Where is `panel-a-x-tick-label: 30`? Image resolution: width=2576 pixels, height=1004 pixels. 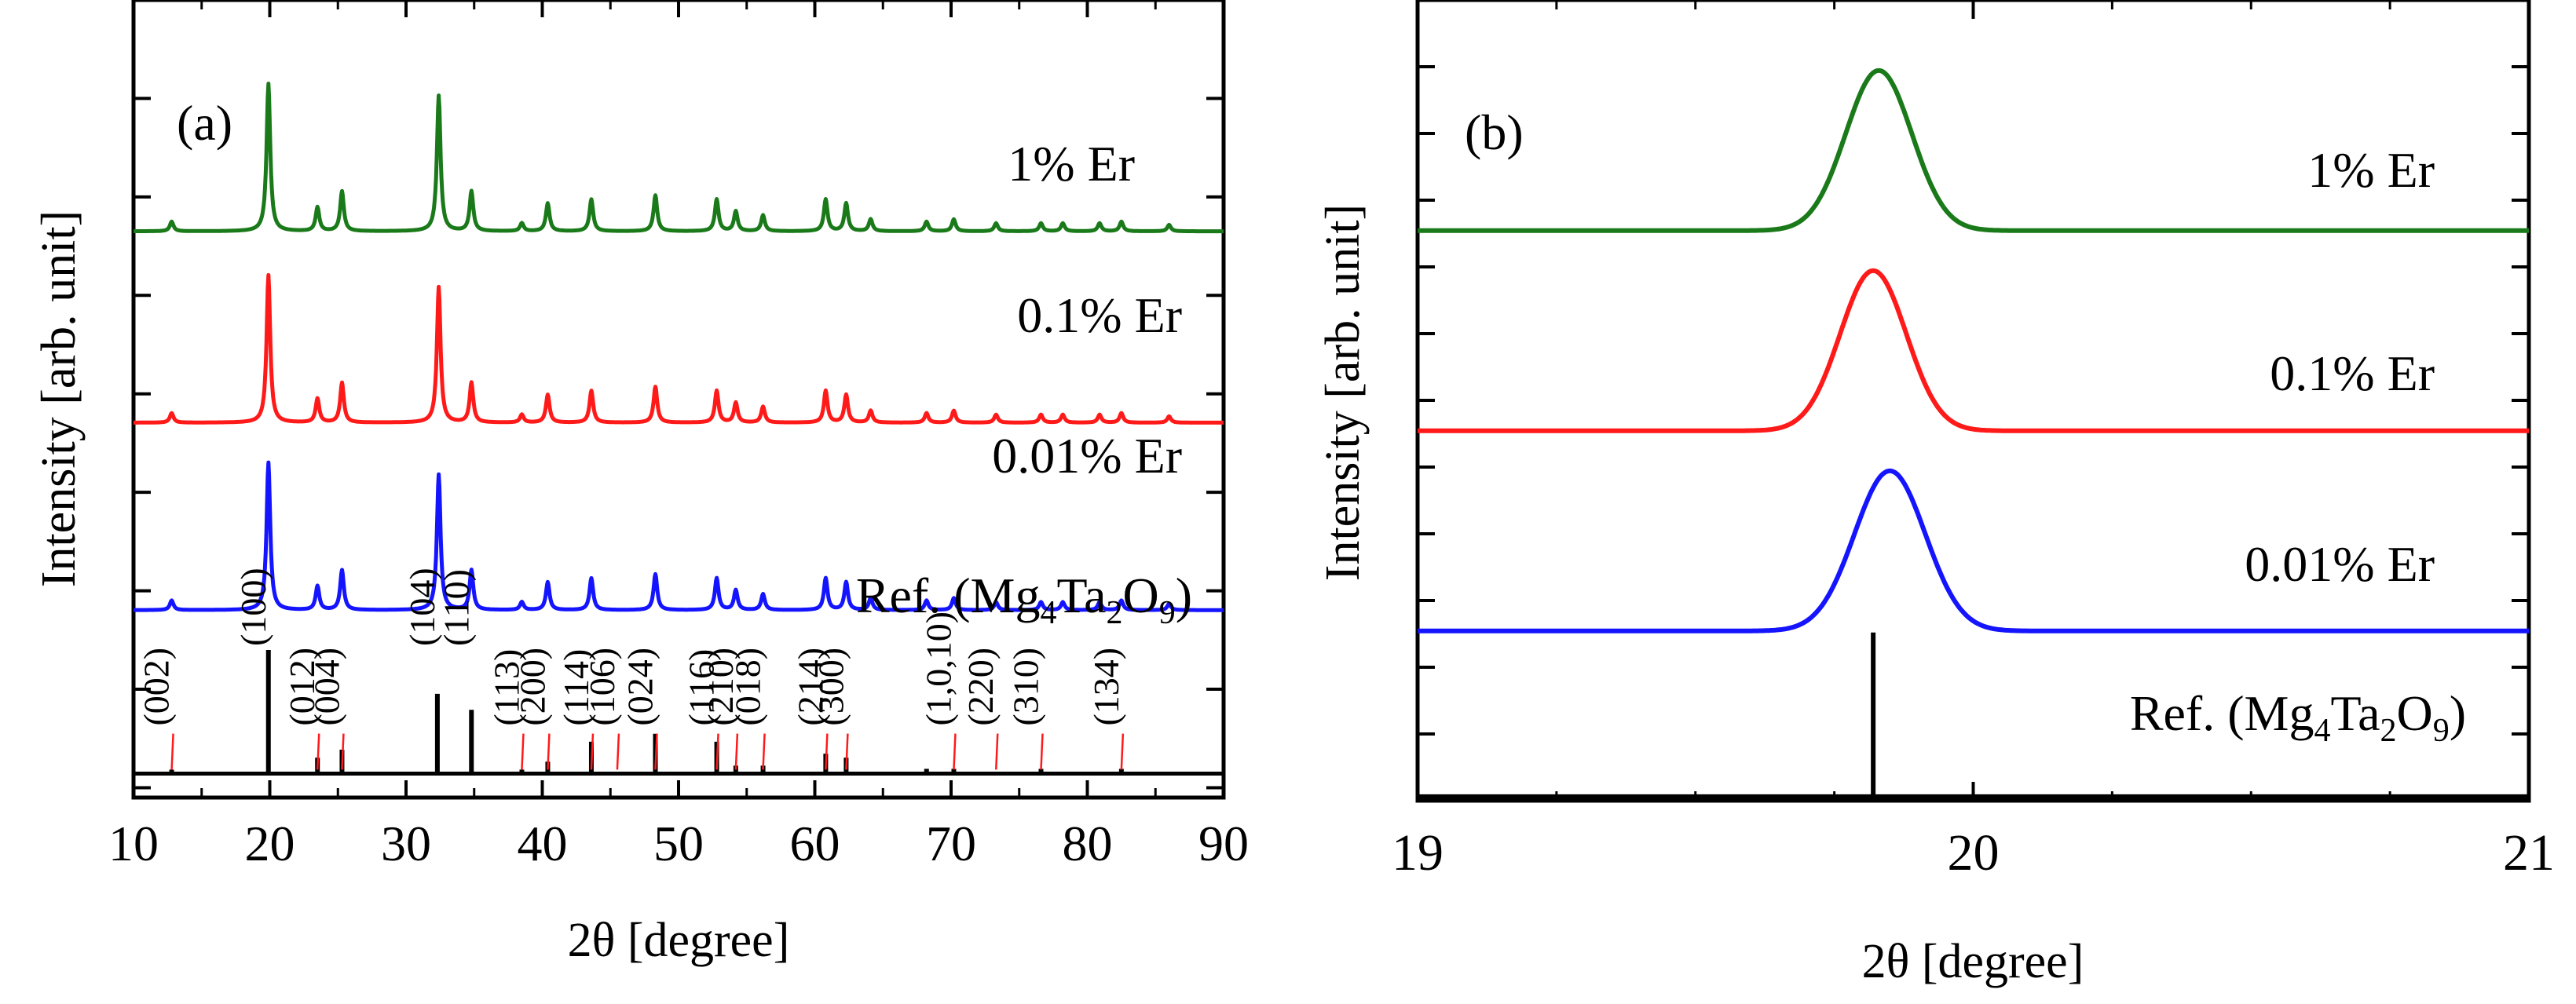 panel-a-x-tick-label: 30 is located at coordinates (406, 843).